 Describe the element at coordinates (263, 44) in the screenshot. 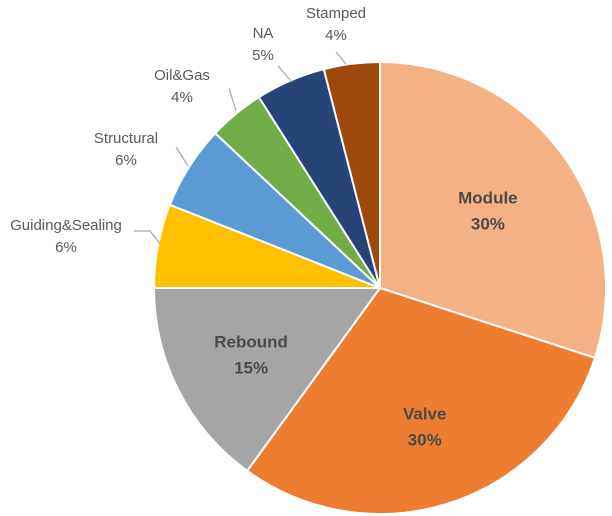

I see `slice-label-na: NA 5%` at that location.